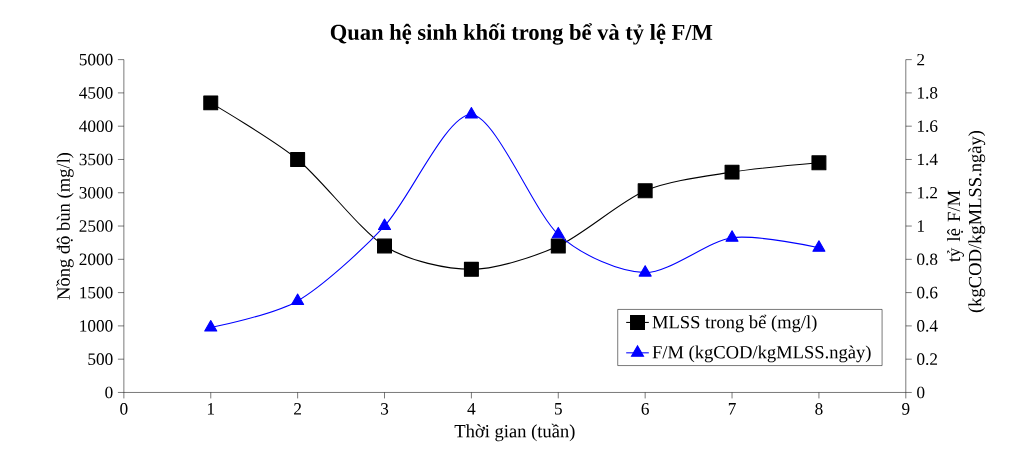 The width and height of the screenshot is (1031, 476). I want to click on x-tick-label: 8, so click(819, 409).